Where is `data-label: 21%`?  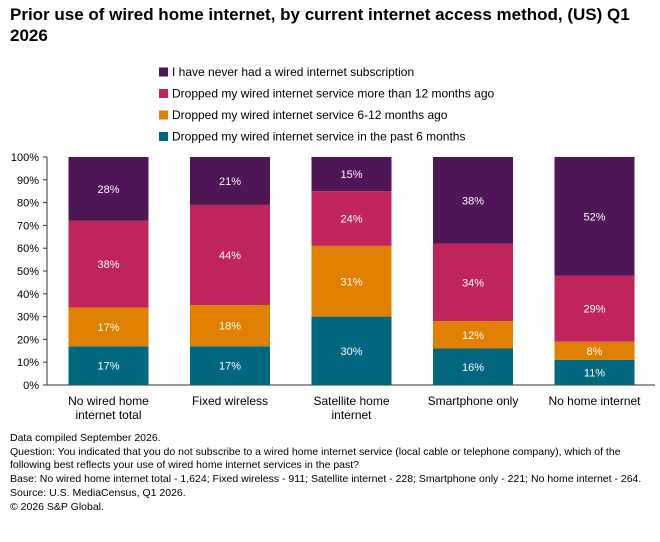 data-label: 21% is located at coordinates (230, 182).